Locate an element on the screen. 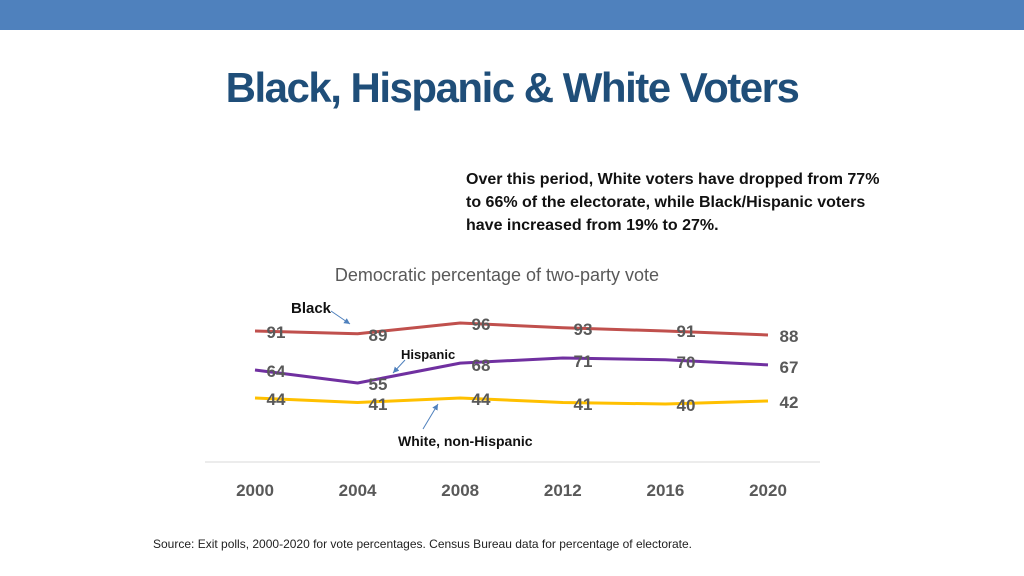 This screenshot has width=1024, height=576. series-line-white is located at coordinates (511, 401).